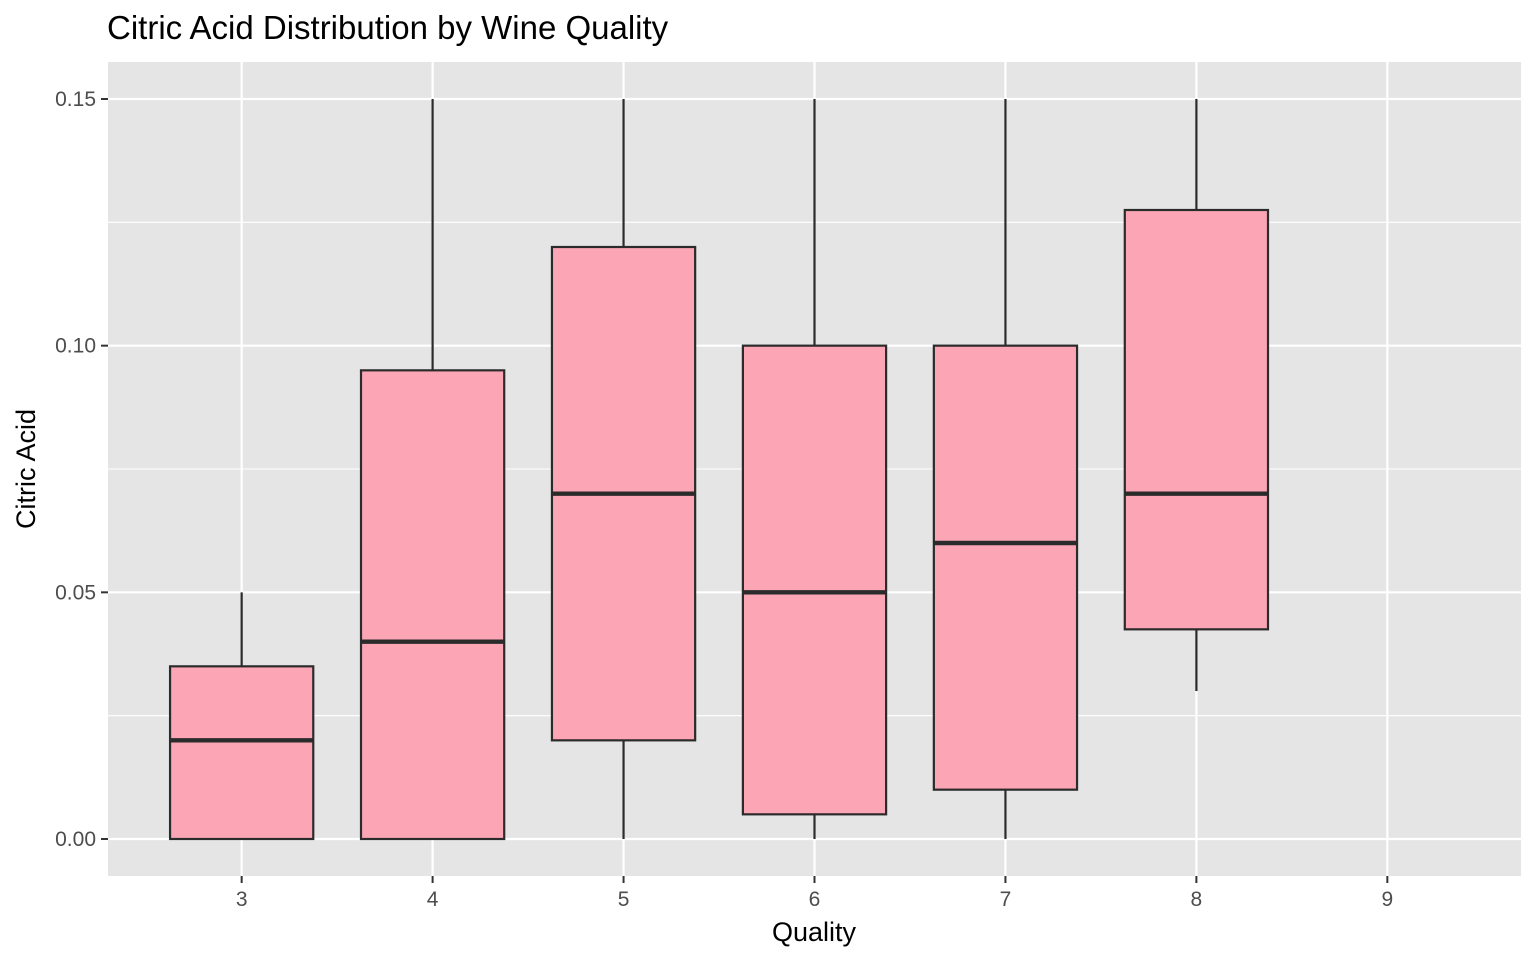 The image size is (1536, 960). I want to click on y-tick-label: 0.00, so click(75, 839).